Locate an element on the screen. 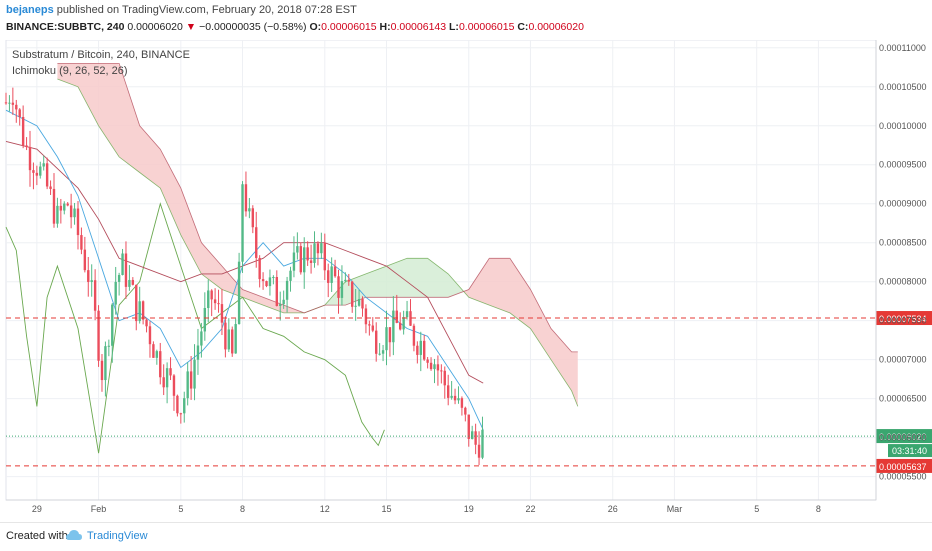 The image size is (932, 551). tradingview-brand: TradingView is located at coordinates (117, 536).